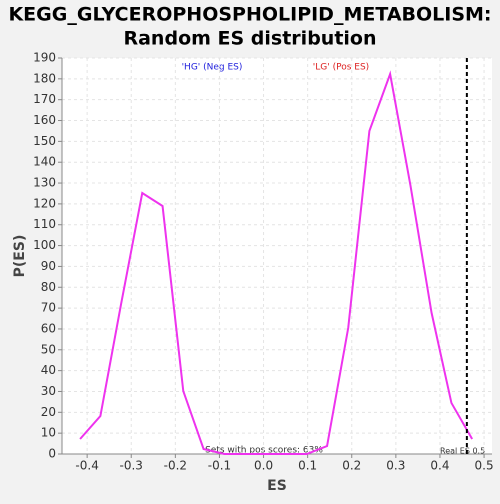  Describe the element at coordinates (48, 266) in the screenshot. I see `y-tick-label: 90` at that location.